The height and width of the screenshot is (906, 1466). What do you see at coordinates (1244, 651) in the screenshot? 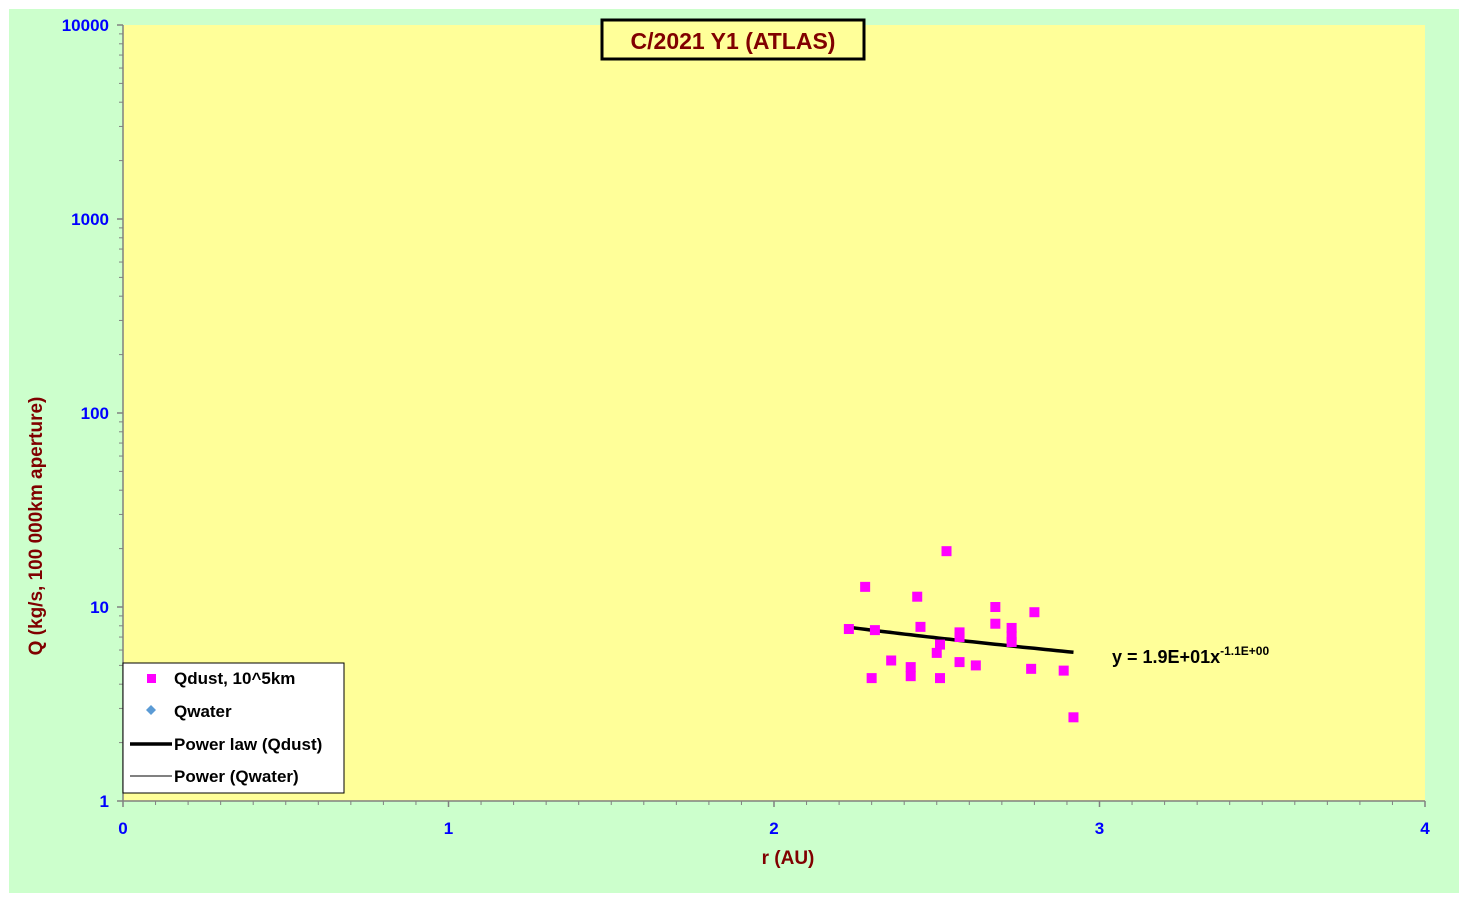
I see `trendline-equation-exponent: -1.1E+00` at bounding box center [1244, 651].